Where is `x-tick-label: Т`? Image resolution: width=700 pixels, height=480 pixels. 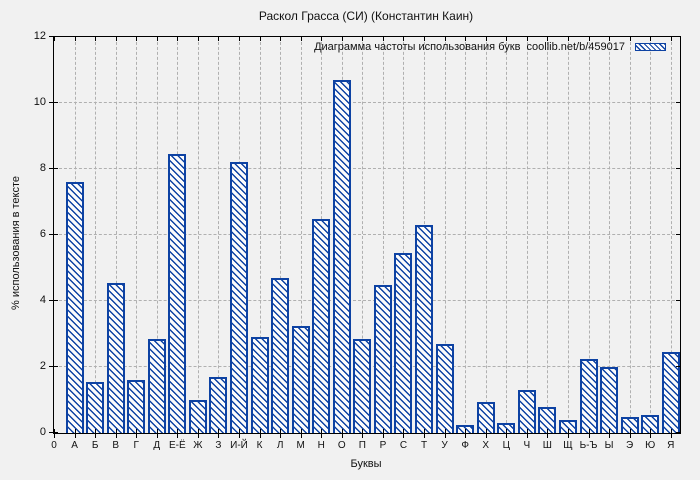
x-tick-label: Т is located at coordinates (424, 445).